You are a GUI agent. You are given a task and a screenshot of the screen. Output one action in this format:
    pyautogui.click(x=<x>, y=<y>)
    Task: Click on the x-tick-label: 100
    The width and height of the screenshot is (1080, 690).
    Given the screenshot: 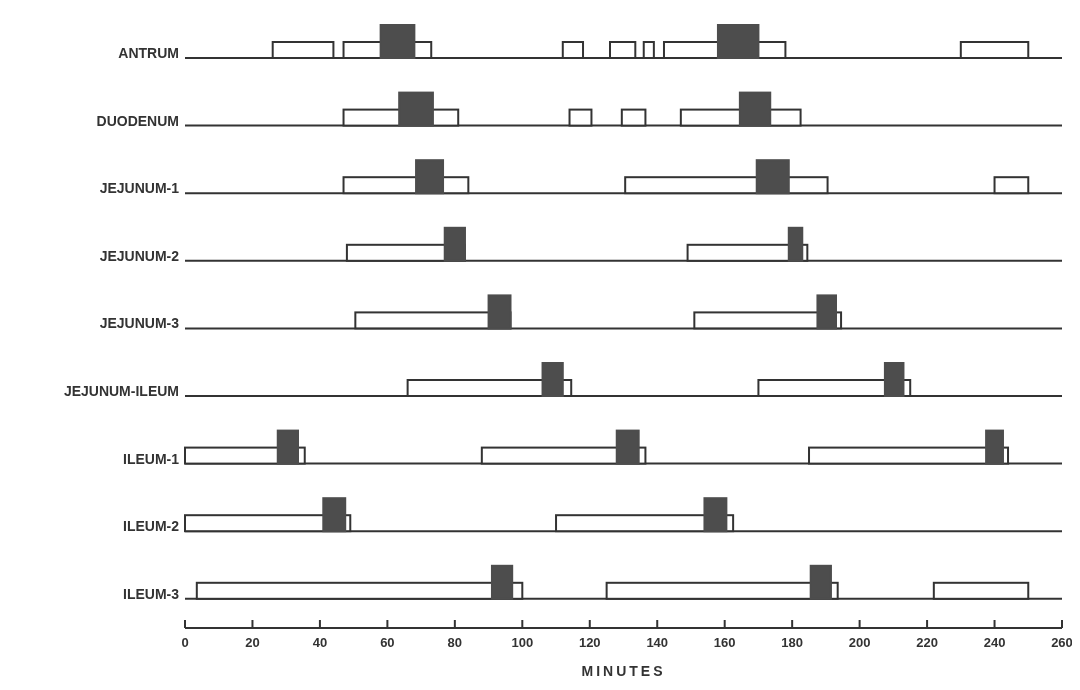 What is the action you would take?
    pyautogui.click(x=522, y=642)
    